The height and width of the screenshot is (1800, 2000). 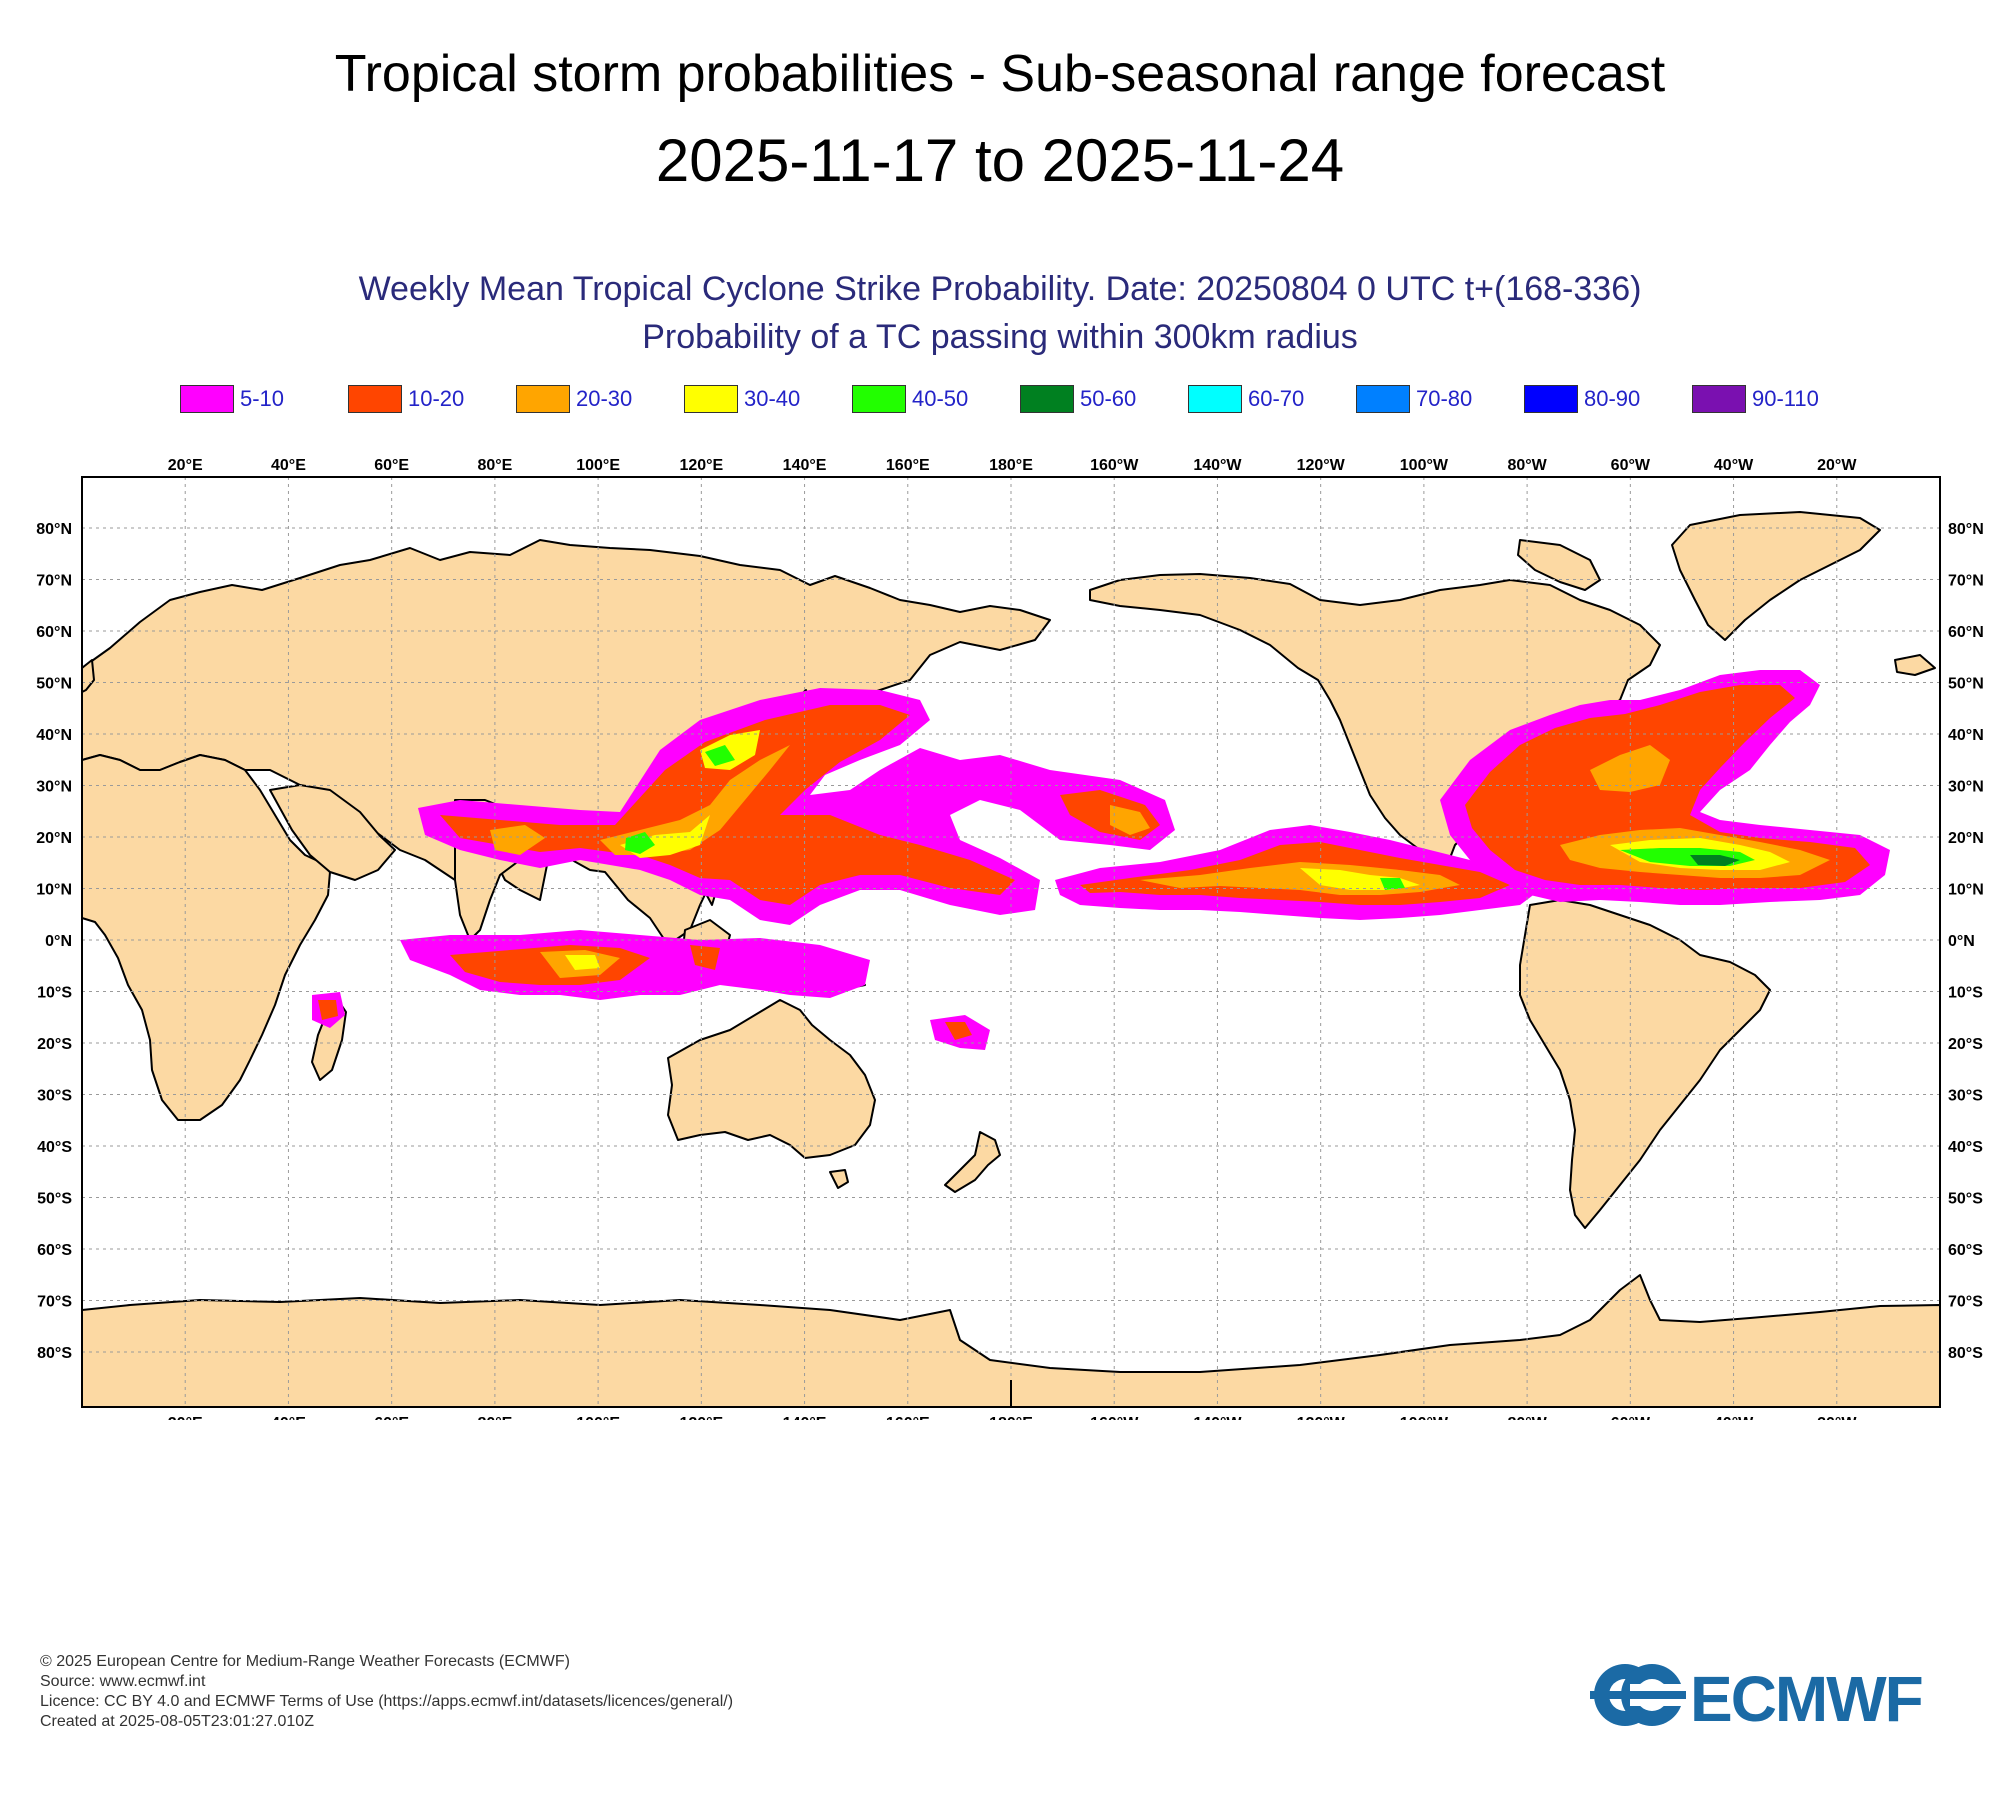 I want to click on legend-label: 70-80, so click(x=1444, y=398).